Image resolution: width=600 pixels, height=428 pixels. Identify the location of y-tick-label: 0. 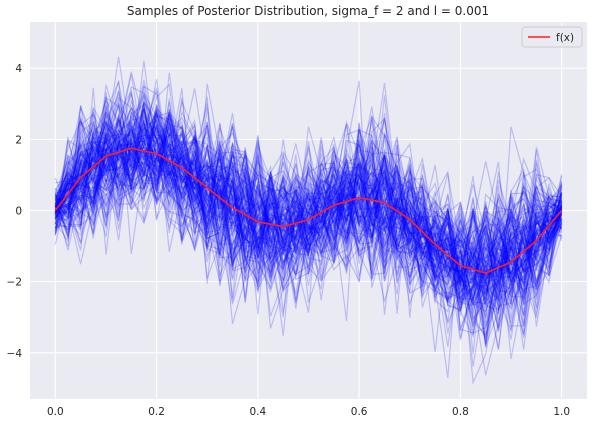
(18, 212).